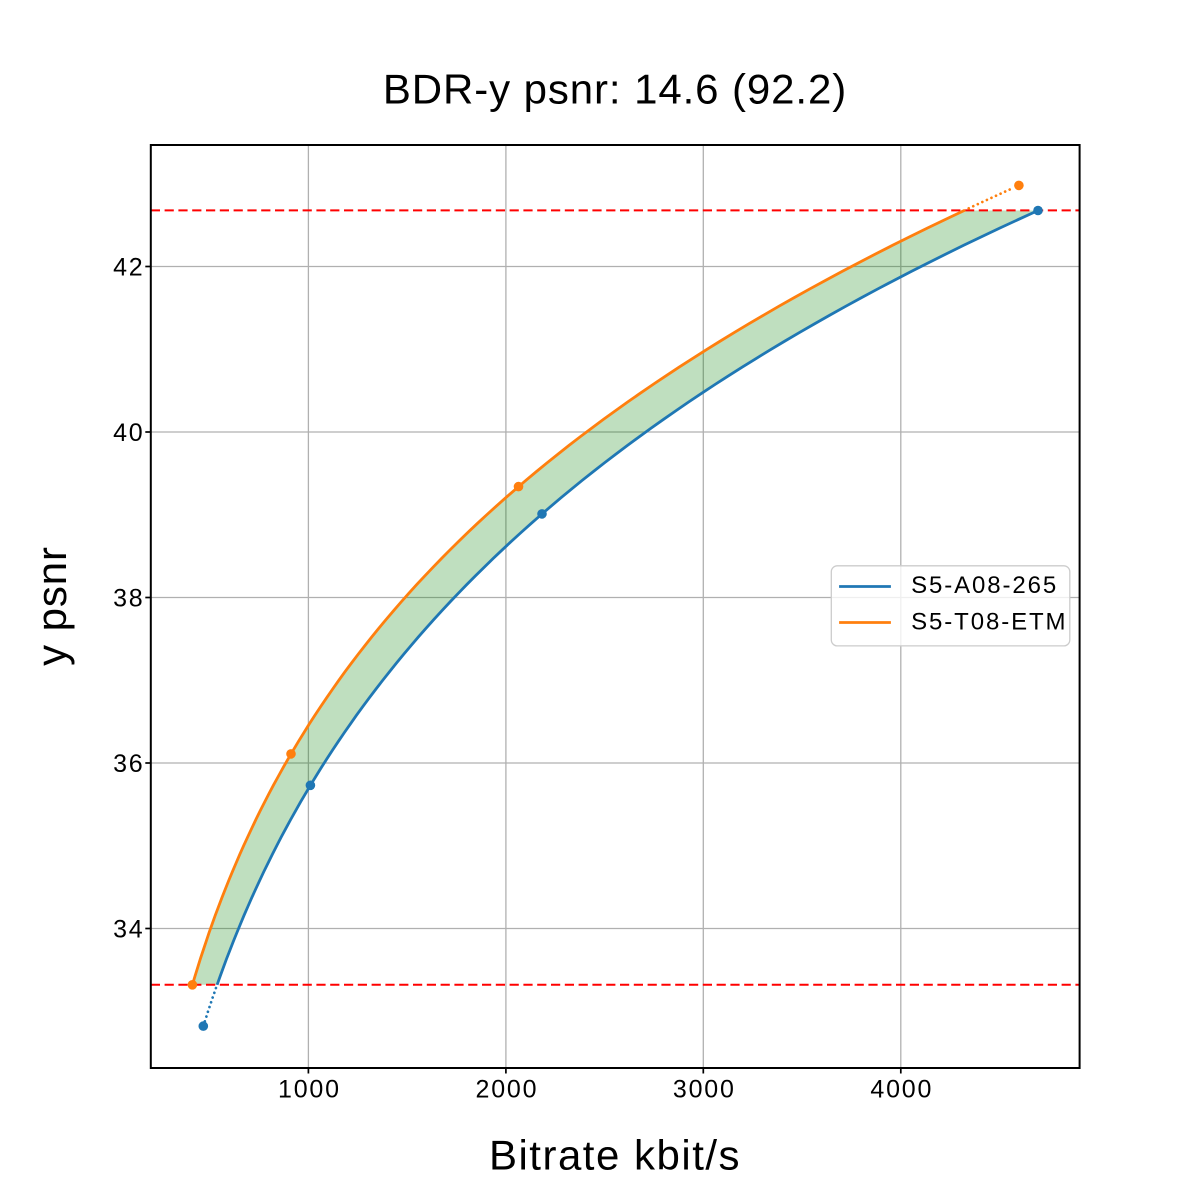 Image resolution: width=1200 pixels, height=1200 pixels. Describe the element at coordinates (506, 1089) in the screenshot. I see `svg-text: 2000` at that location.